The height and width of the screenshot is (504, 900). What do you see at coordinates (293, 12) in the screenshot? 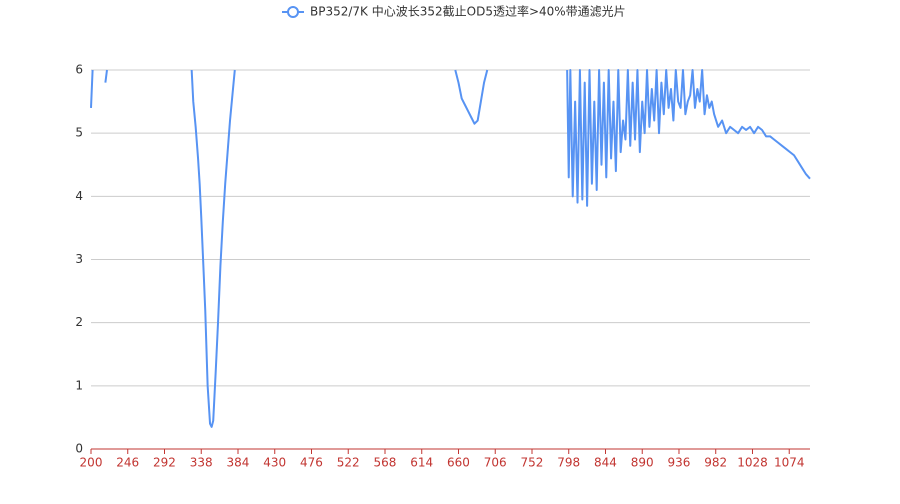
I see `legend-icon` at bounding box center [293, 12].